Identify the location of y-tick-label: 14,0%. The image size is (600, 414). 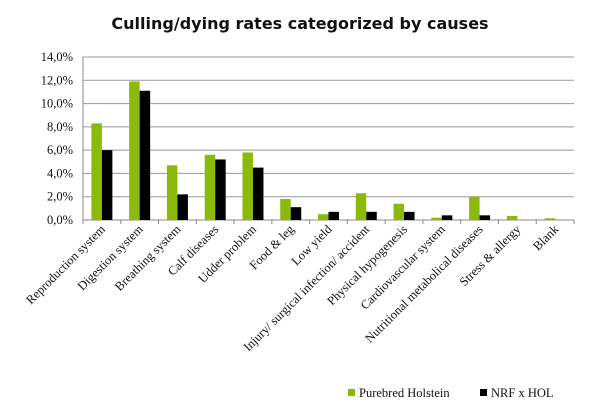
(57, 57).